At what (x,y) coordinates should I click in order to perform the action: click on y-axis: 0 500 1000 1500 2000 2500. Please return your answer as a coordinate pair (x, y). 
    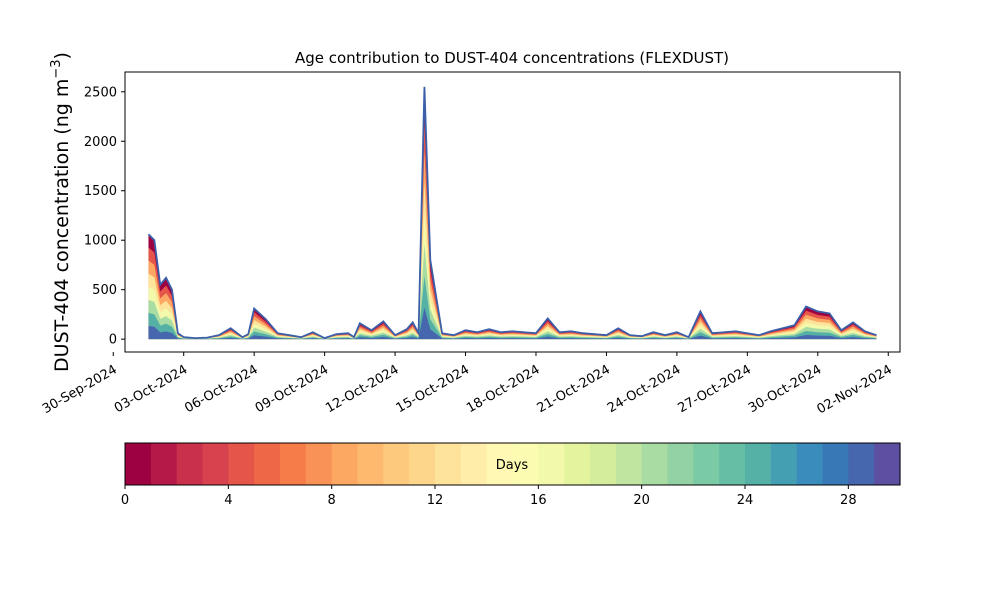
    Looking at the image, I should click on (104, 216).